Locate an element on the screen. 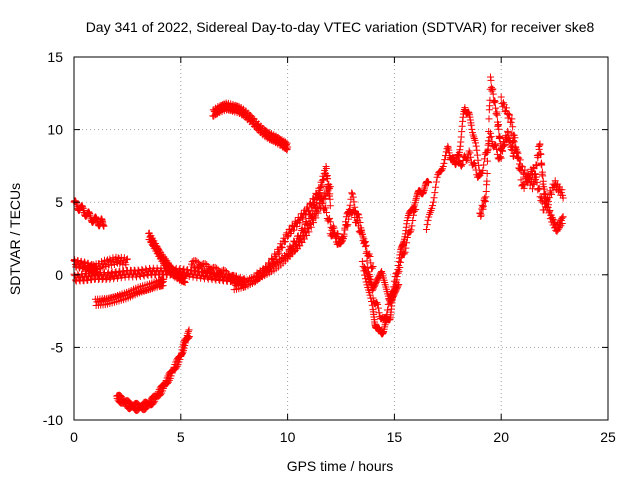 The height and width of the screenshot is (480, 640). y-tick-label: 15 is located at coordinates (55, 57).